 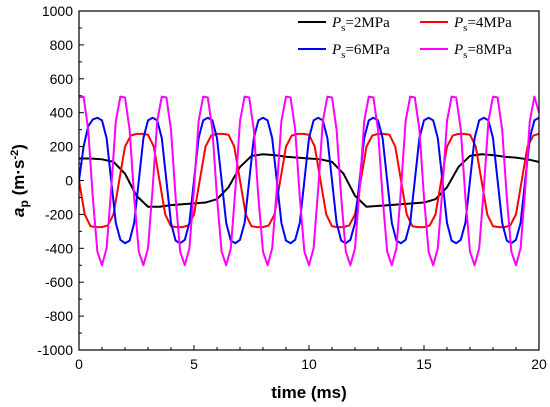 I want to click on y-tick-label: 0, so click(x=69, y=181).